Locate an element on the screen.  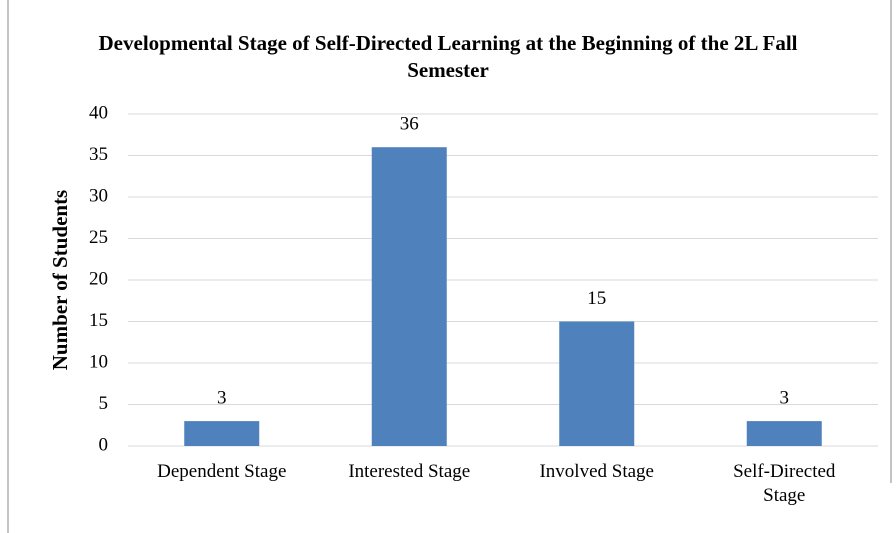
data-label: 36 is located at coordinates (409, 124).